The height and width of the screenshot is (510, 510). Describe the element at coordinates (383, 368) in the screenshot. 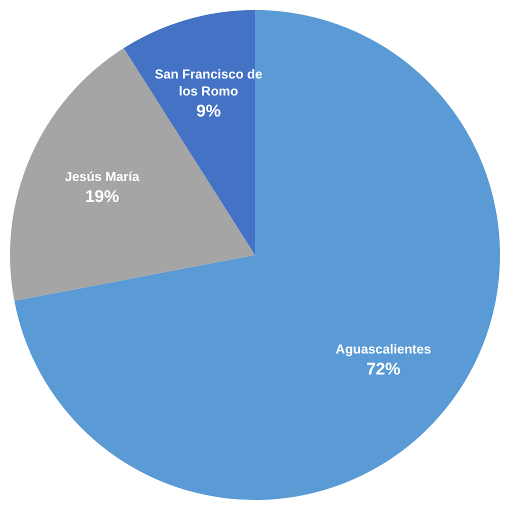

I see `data-label: 72%` at that location.